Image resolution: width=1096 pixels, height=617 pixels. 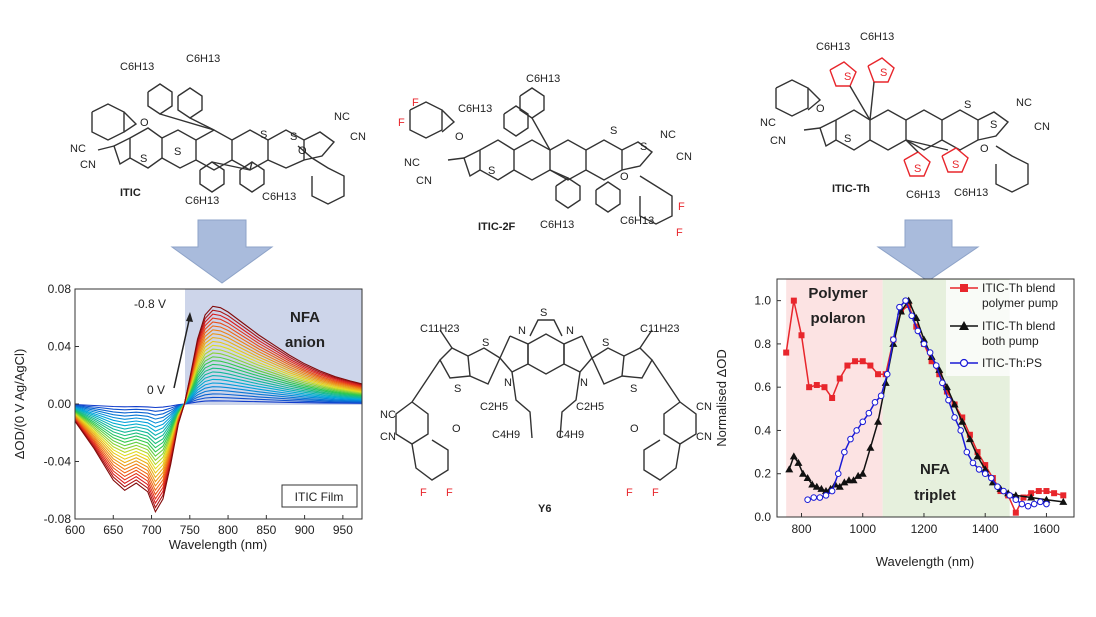 What do you see at coordinates (150, 304) in the screenshot?
I see `potential-label-end: -0.8 V` at bounding box center [150, 304].